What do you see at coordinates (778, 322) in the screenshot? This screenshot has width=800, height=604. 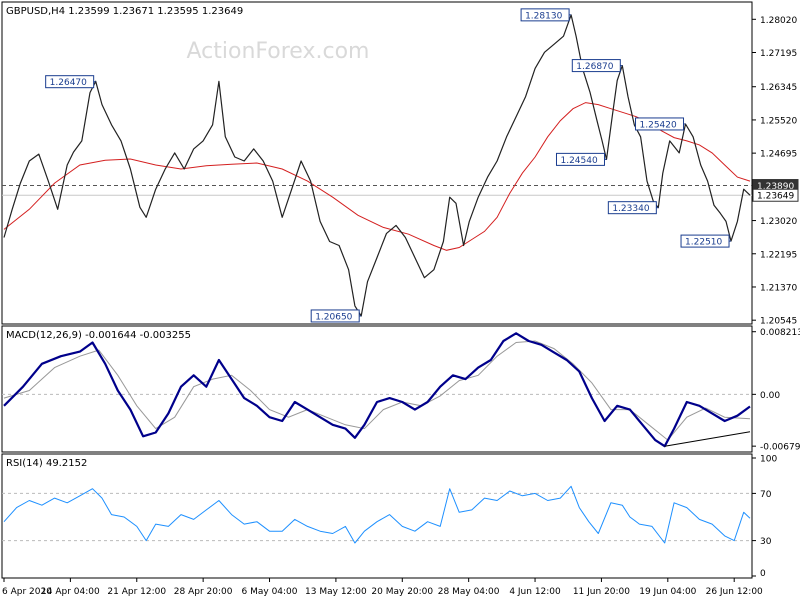 I see `price-ytick-label: 1.20545` at bounding box center [778, 322].